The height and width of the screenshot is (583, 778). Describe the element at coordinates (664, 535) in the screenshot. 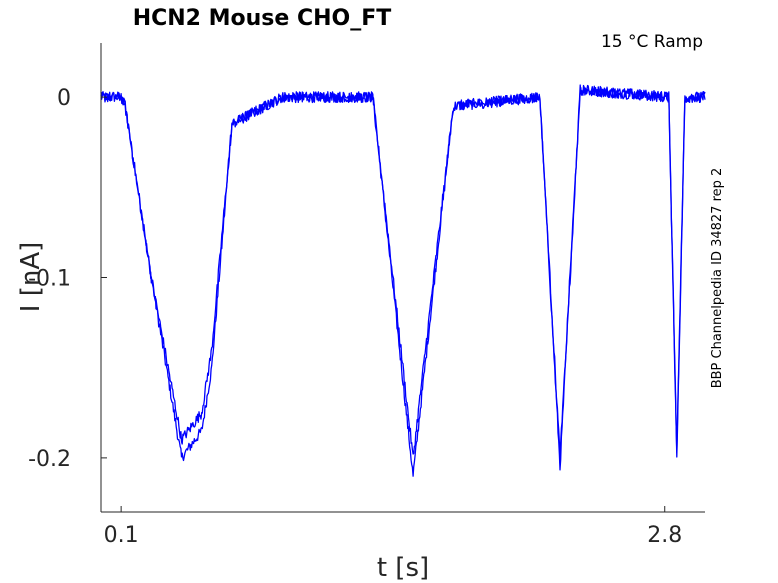

I see `x-tick-label: 2.8` at that location.